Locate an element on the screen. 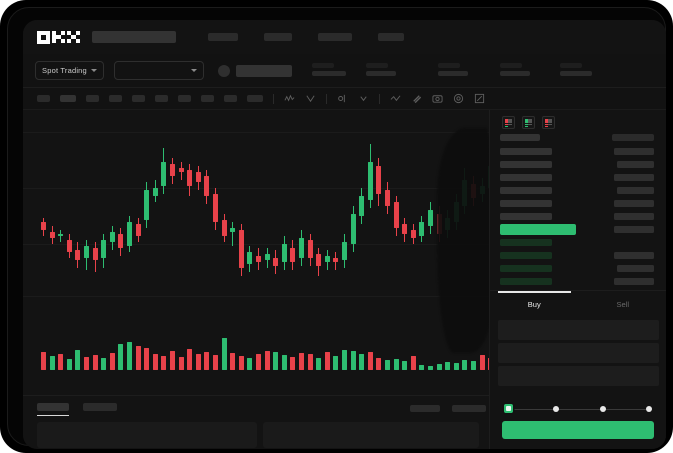 This screenshot has width=673, height=453. book-mode-asks-icon is located at coordinates (548, 122).